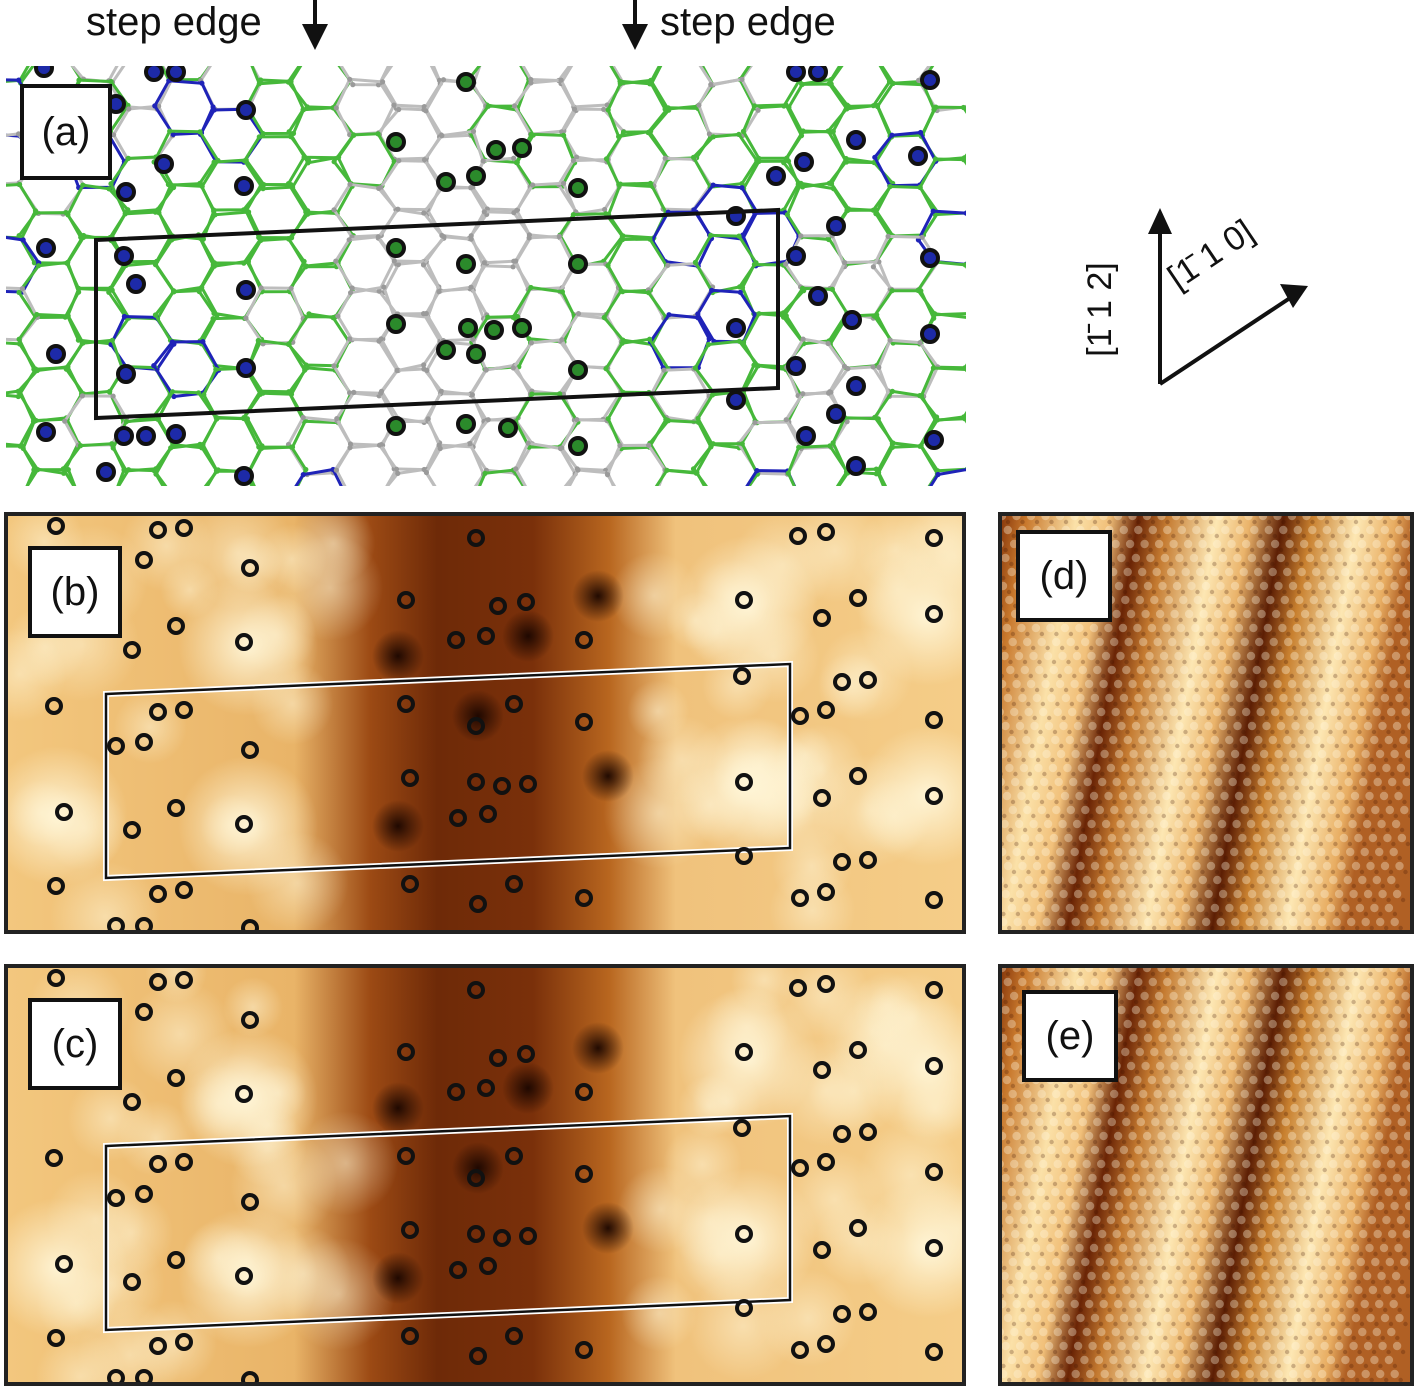  I want to click on step-edge-label-right: step edge, so click(748, 22).